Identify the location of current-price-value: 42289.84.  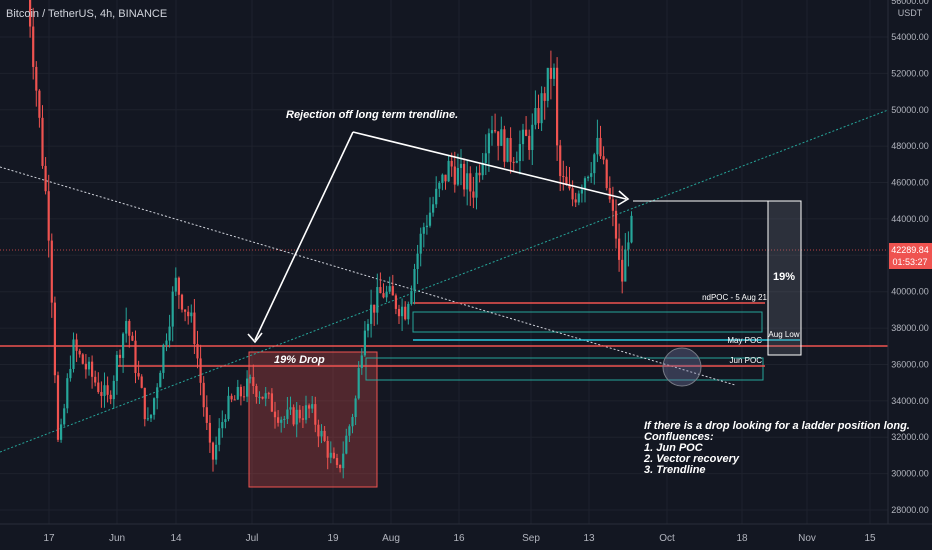
(910, 250).